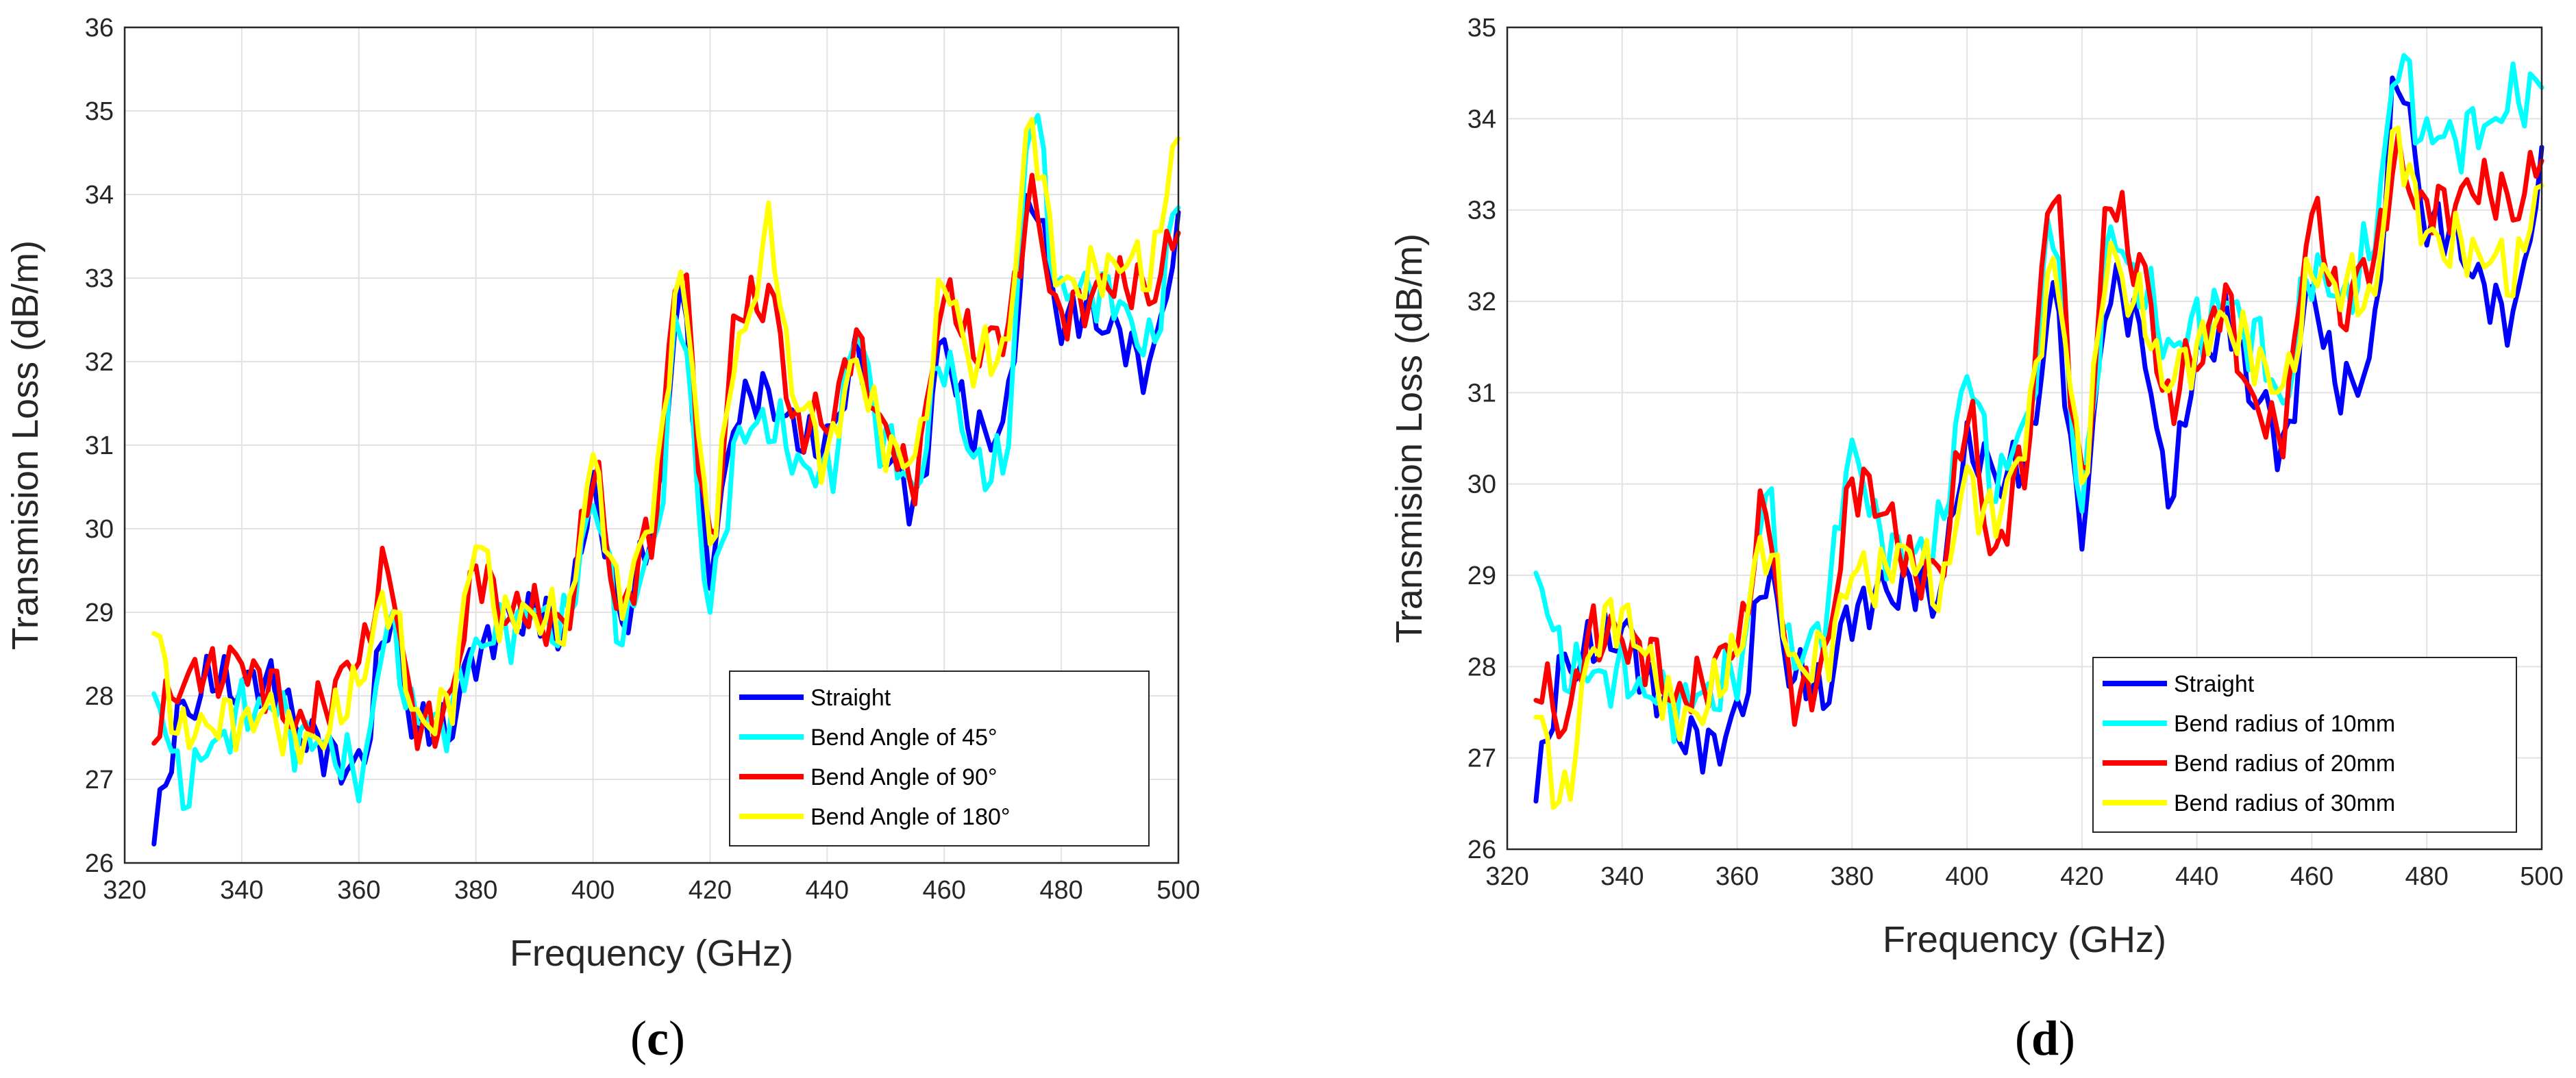 The height and width of the screenshot is (1078, 2576). I want to click on y-tick-label-d: 34, so click(1481, 119).